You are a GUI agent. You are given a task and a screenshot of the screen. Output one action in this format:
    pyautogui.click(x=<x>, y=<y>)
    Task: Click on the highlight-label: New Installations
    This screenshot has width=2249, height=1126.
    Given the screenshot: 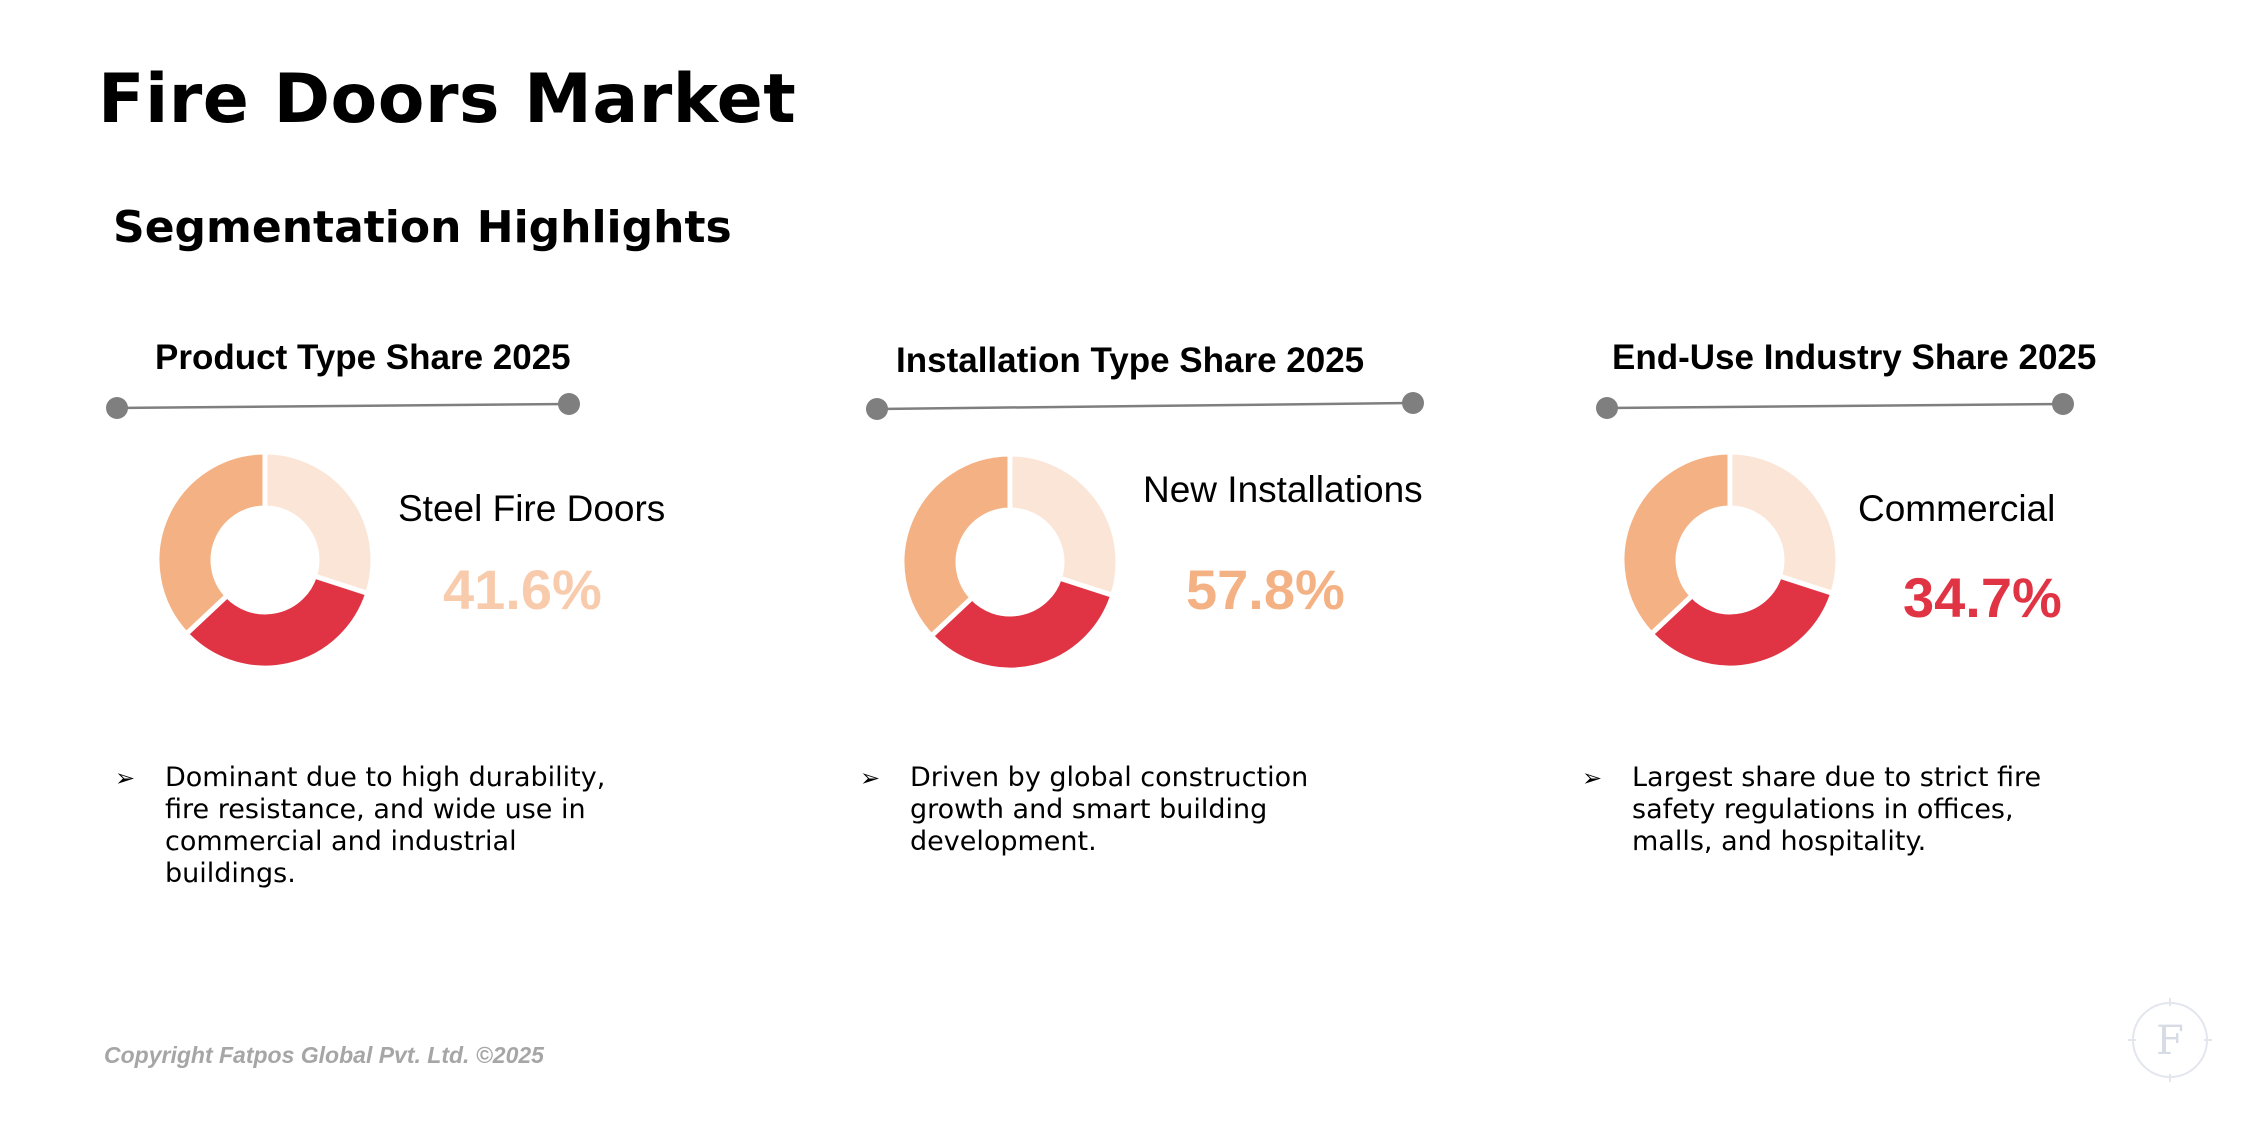 What is the action you would take?
    pyautogui.click(x=1283, y=489)
    